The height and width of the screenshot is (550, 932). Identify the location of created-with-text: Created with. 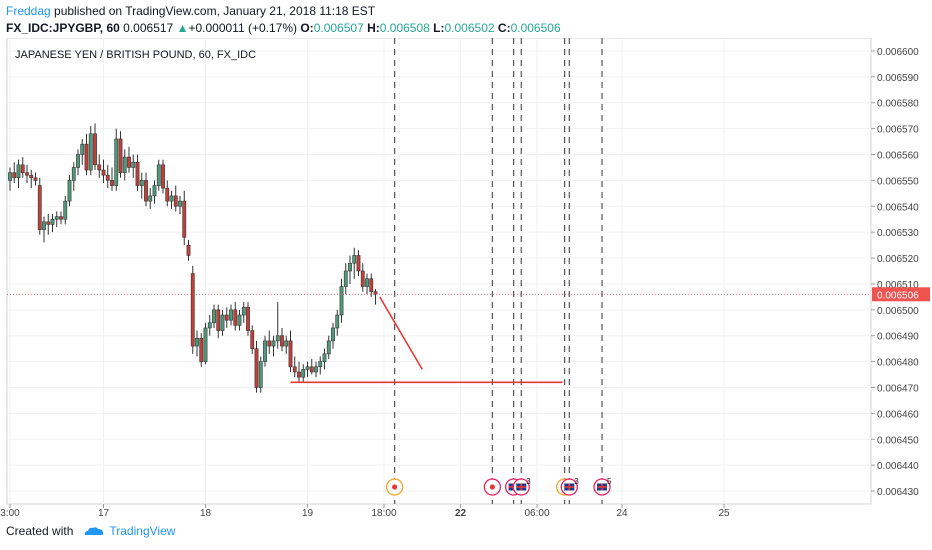
(40, 531).